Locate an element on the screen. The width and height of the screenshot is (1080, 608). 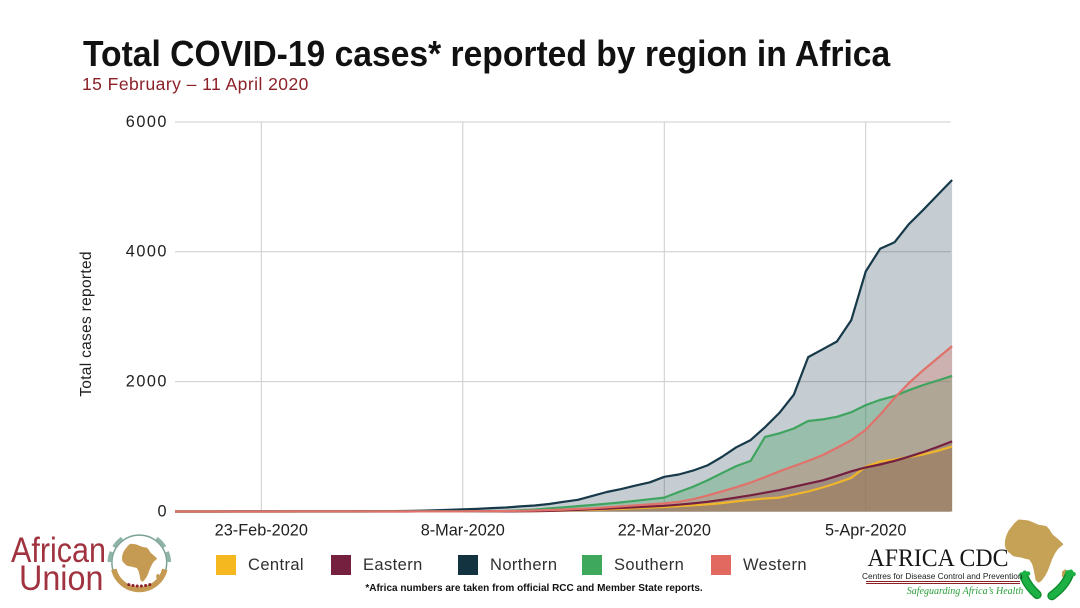
svg-text: 4000 is located at coordinates (147, 252).